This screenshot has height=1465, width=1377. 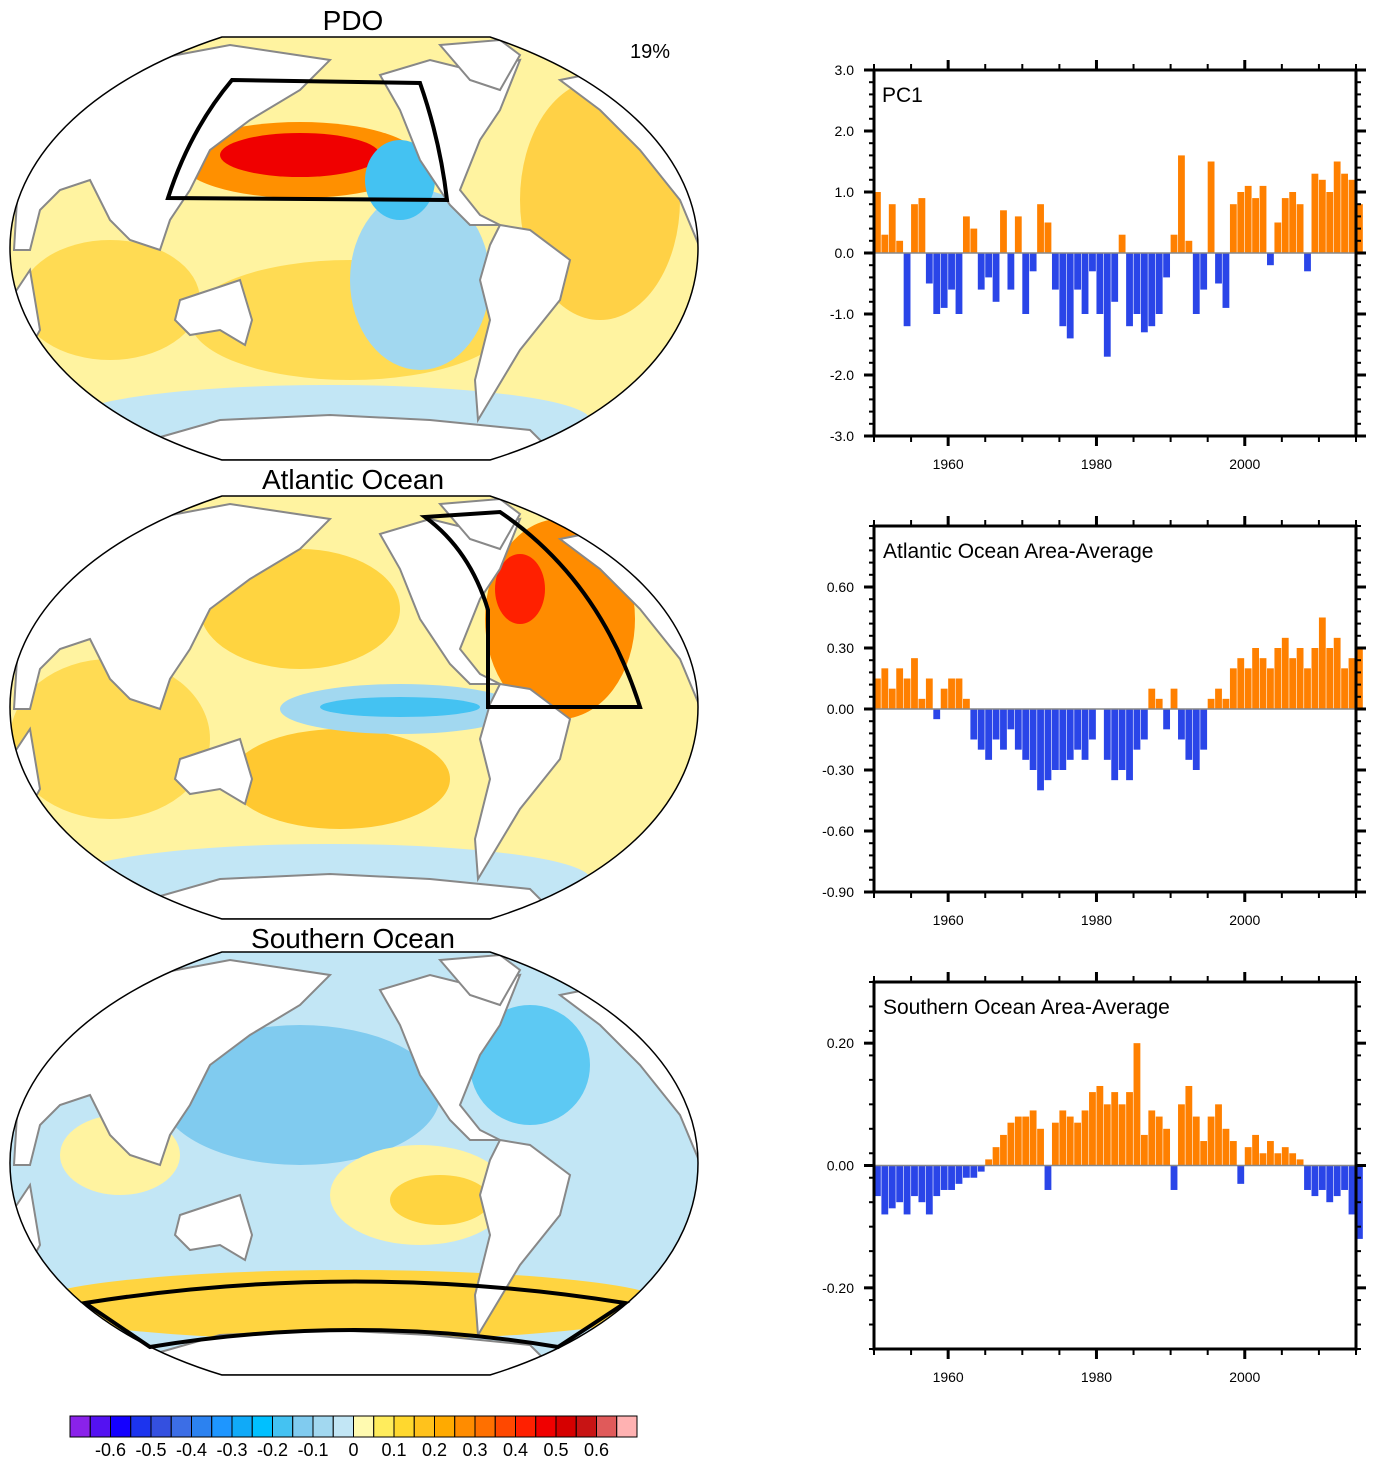 What do you see at coordinates (845, 192) in the screenshot?
I see `y-tick-label: 1.0` at bounding box center [845, 192].